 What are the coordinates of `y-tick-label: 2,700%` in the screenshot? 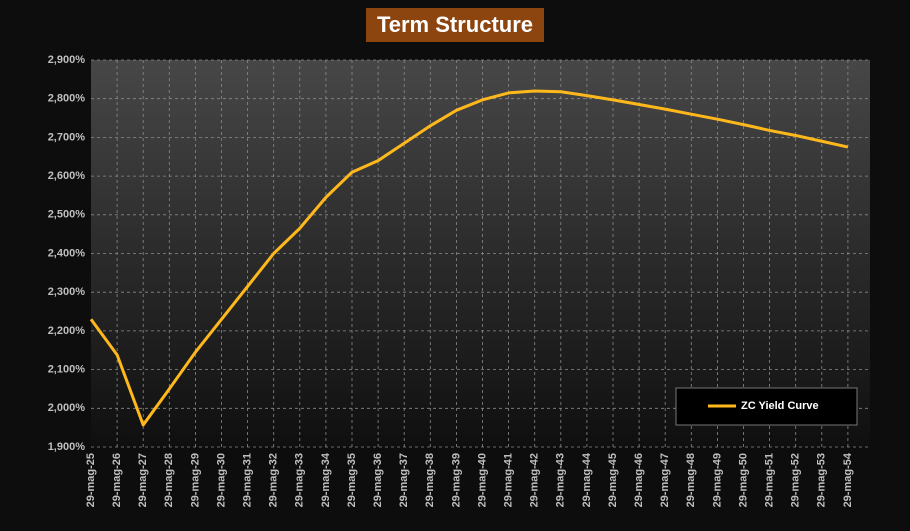 It's located at (67, 137).